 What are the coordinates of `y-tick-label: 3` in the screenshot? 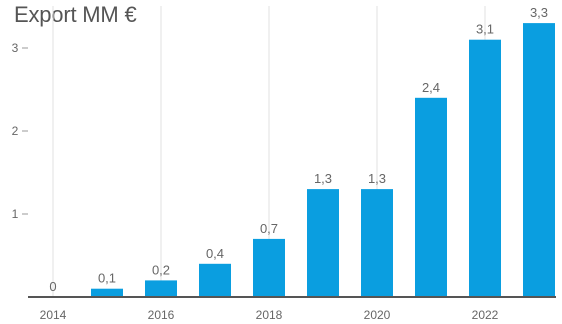 It's located at (15, 48).